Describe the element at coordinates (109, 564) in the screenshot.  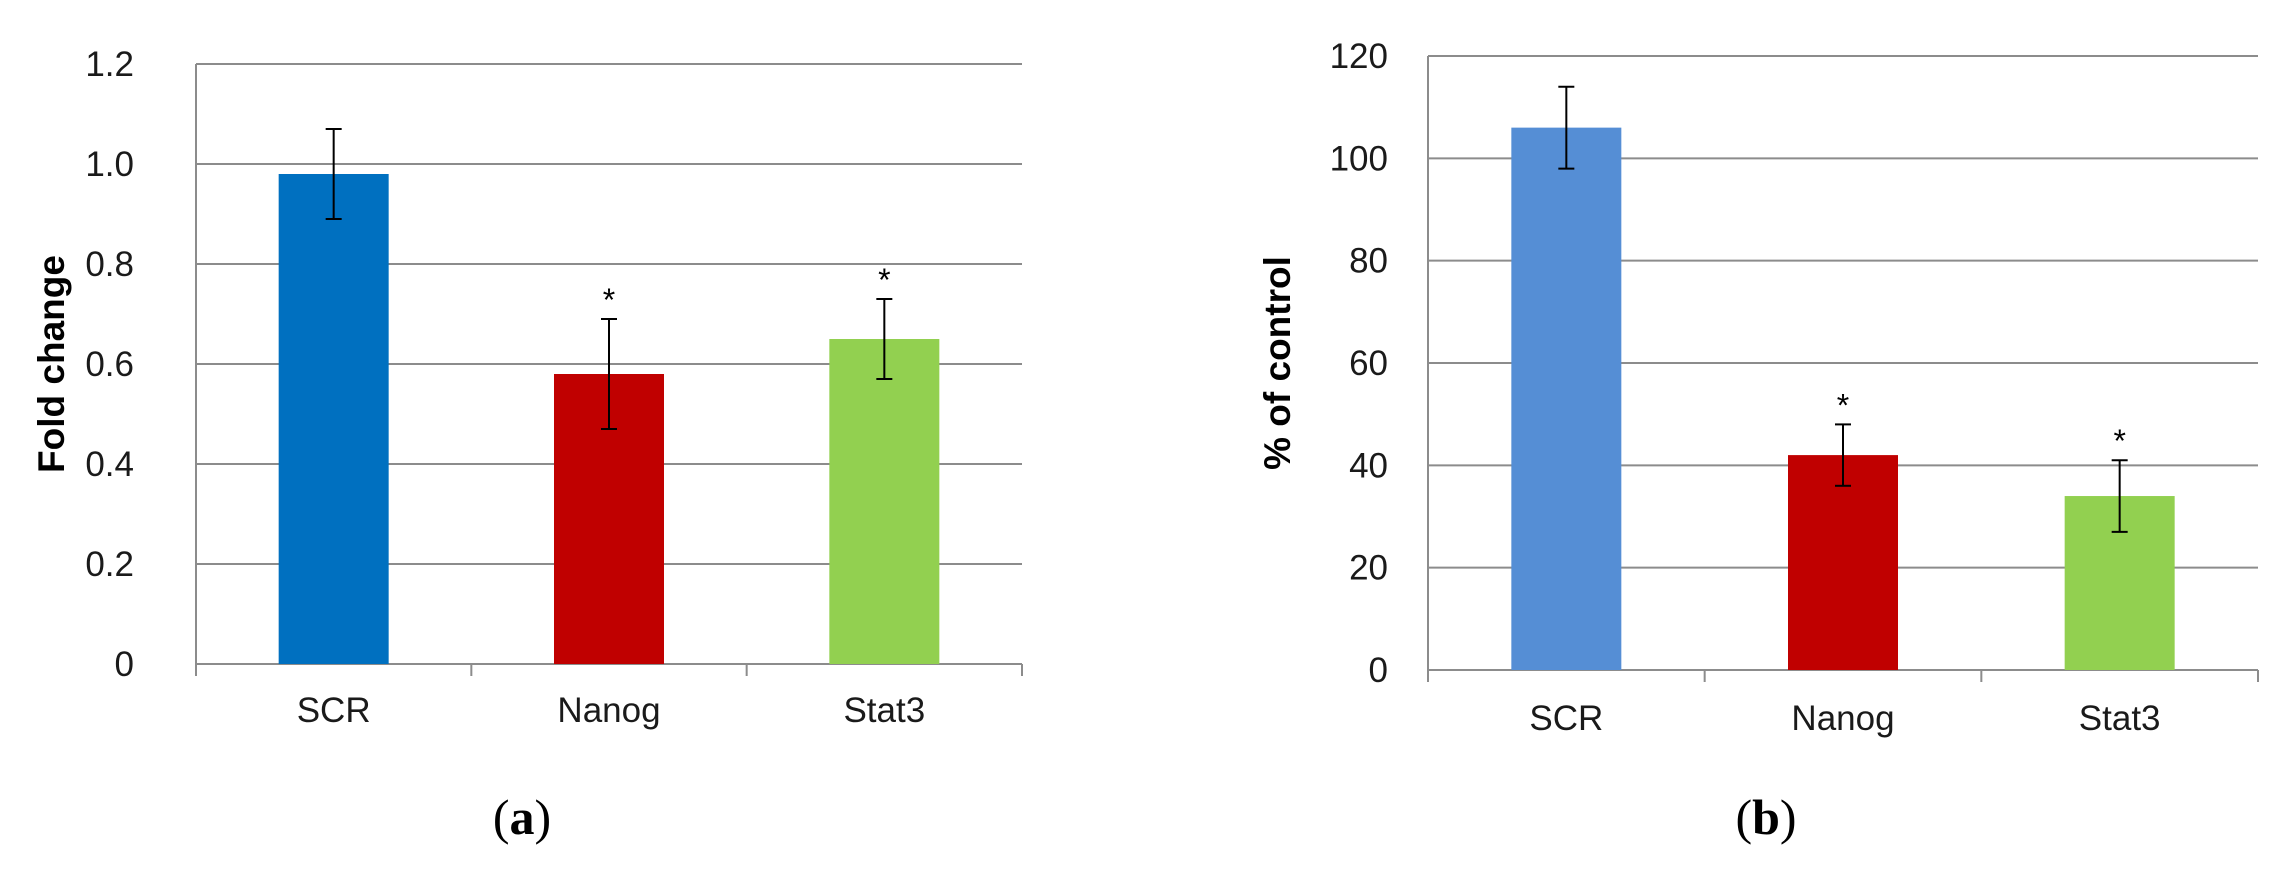
I see `y-tick-label: 0.2` at that location.